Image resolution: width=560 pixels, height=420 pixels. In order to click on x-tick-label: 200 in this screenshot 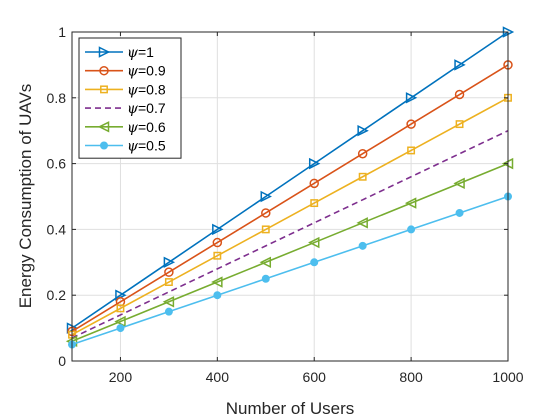, I will do `click(121, 377)`.